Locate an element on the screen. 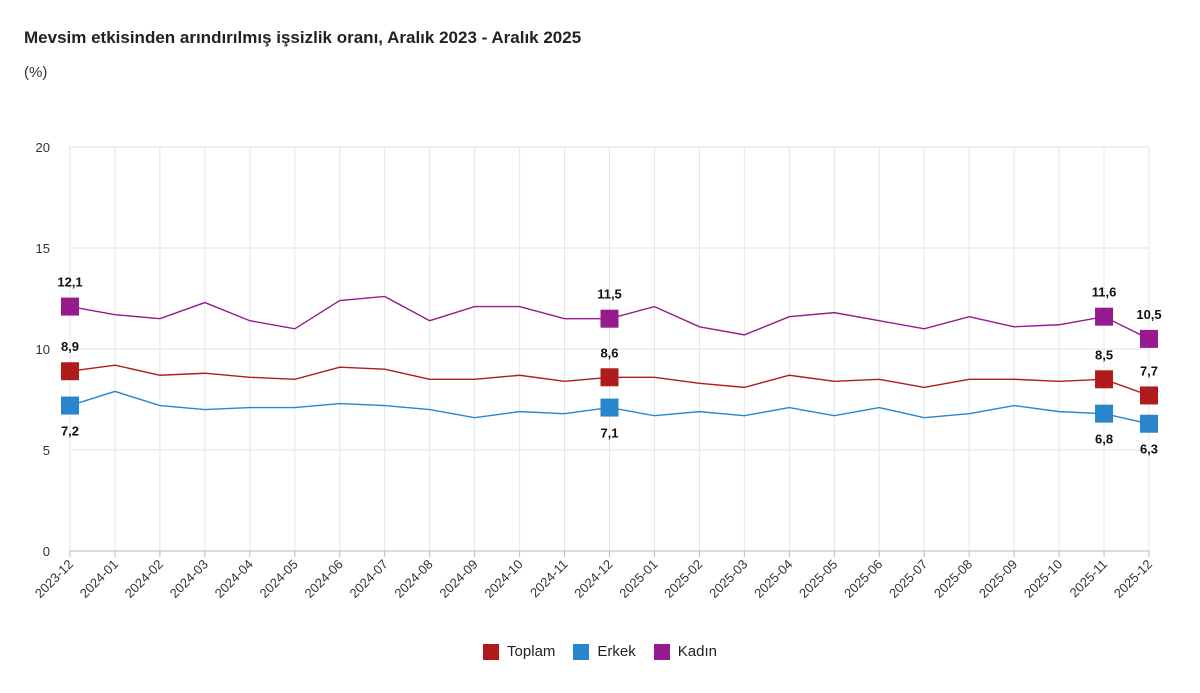 The width and height of the screenshot is (1200, 693). data-label: 12,1 is located at coordinates (69, 282).